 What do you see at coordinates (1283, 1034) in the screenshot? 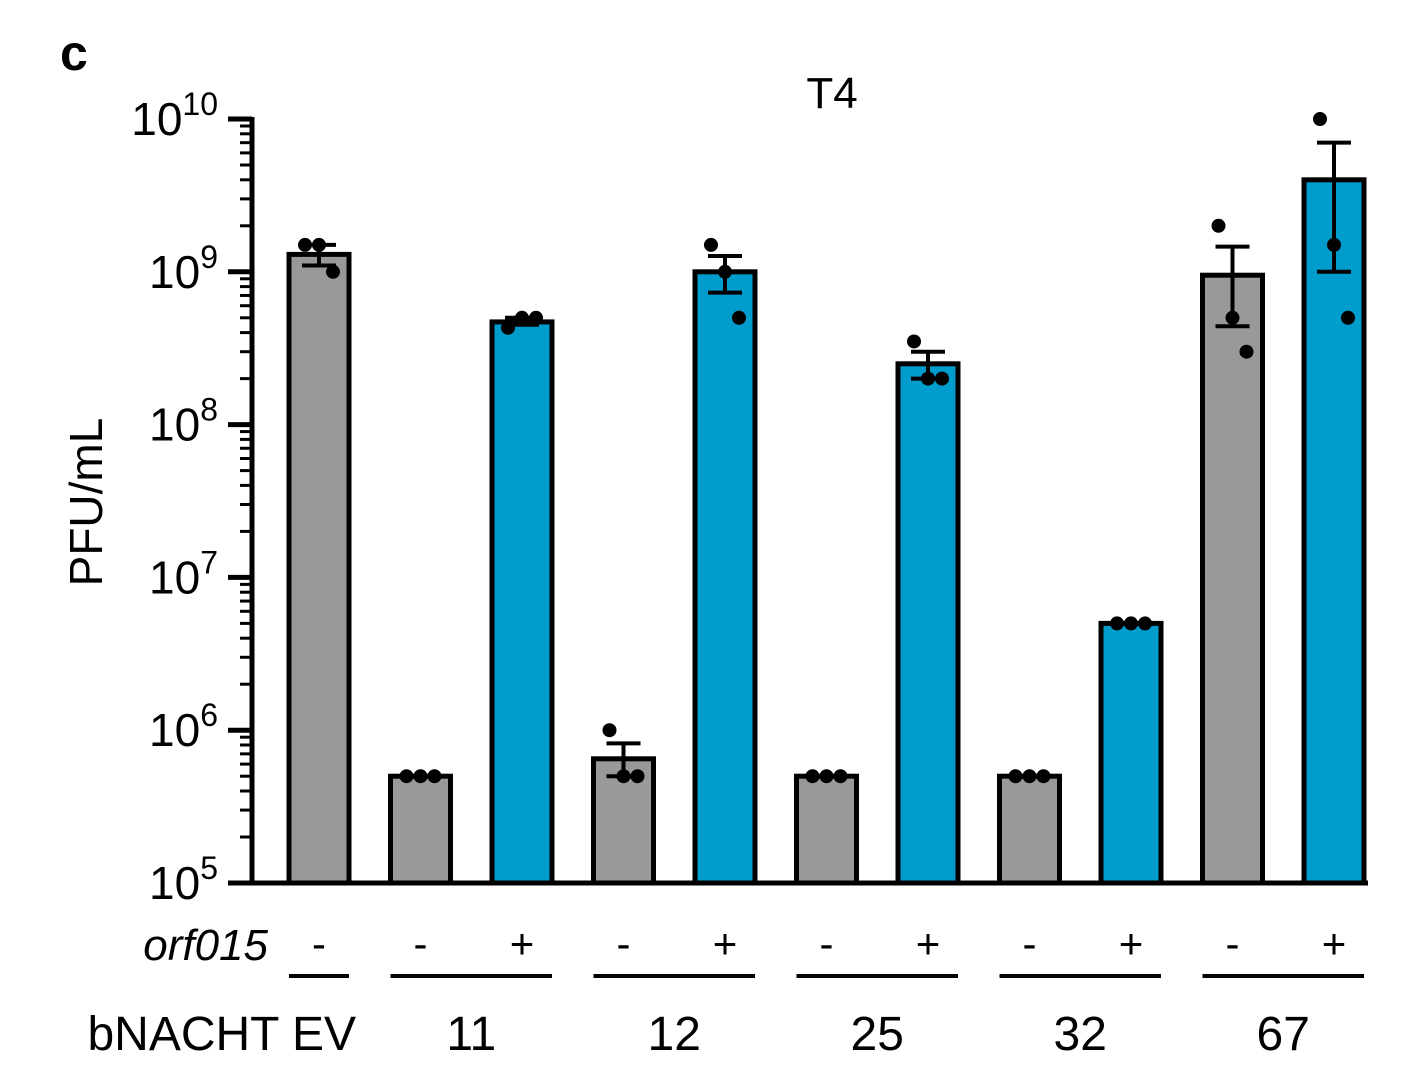
I see `group-label: 67` at bounding box center [1283, 1034].